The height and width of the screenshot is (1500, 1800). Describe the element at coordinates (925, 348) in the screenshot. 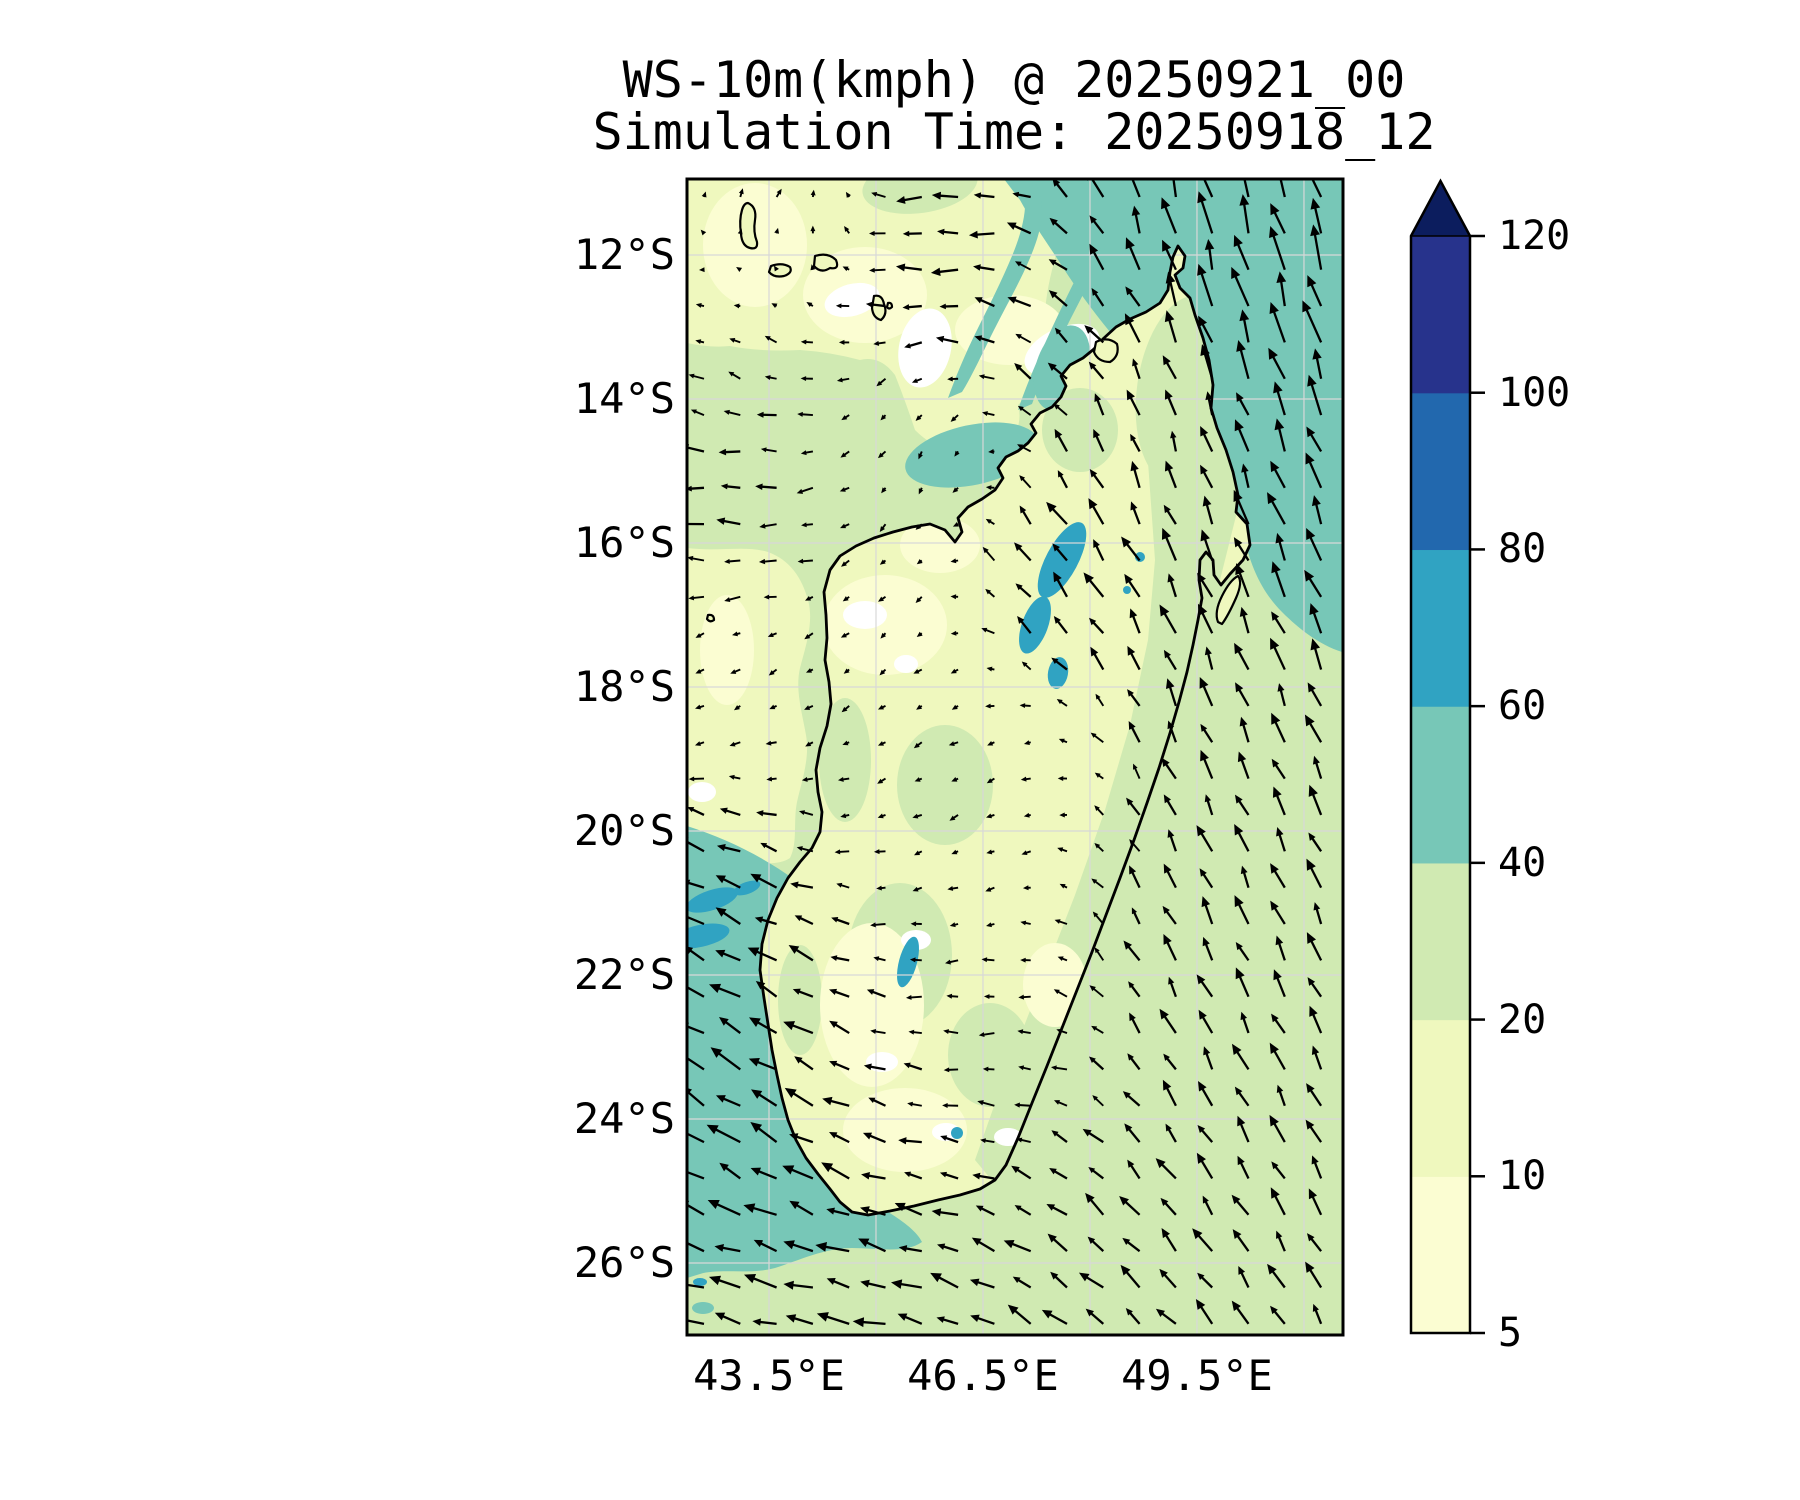

I see `wind-speed-contour-ocean` at that location.